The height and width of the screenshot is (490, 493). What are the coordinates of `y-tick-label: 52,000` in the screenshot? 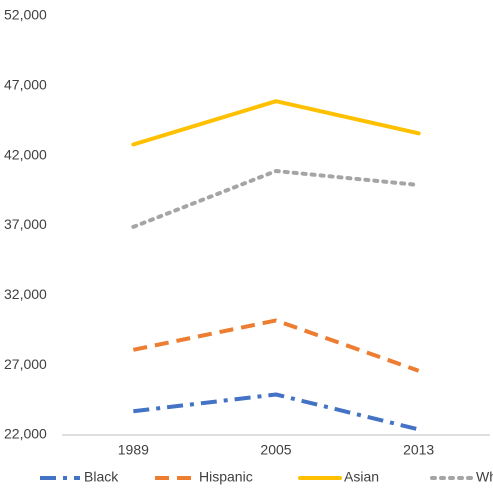 It's located at (25, 15).